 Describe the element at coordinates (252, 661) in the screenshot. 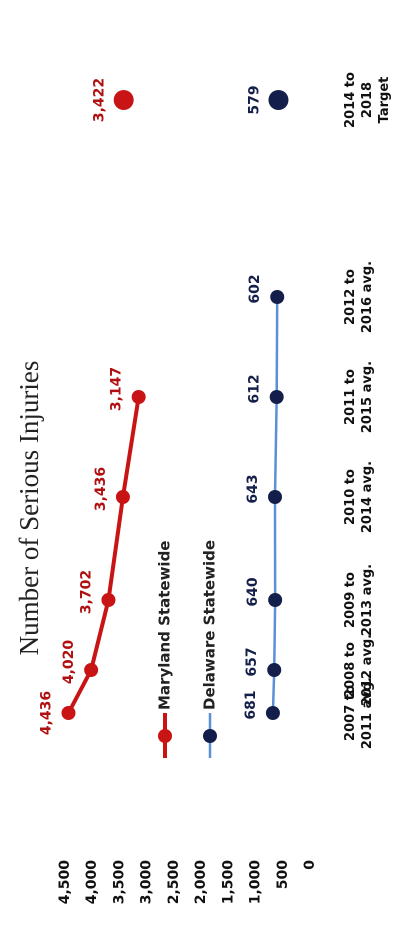

I see `data-label: 657` at that location.